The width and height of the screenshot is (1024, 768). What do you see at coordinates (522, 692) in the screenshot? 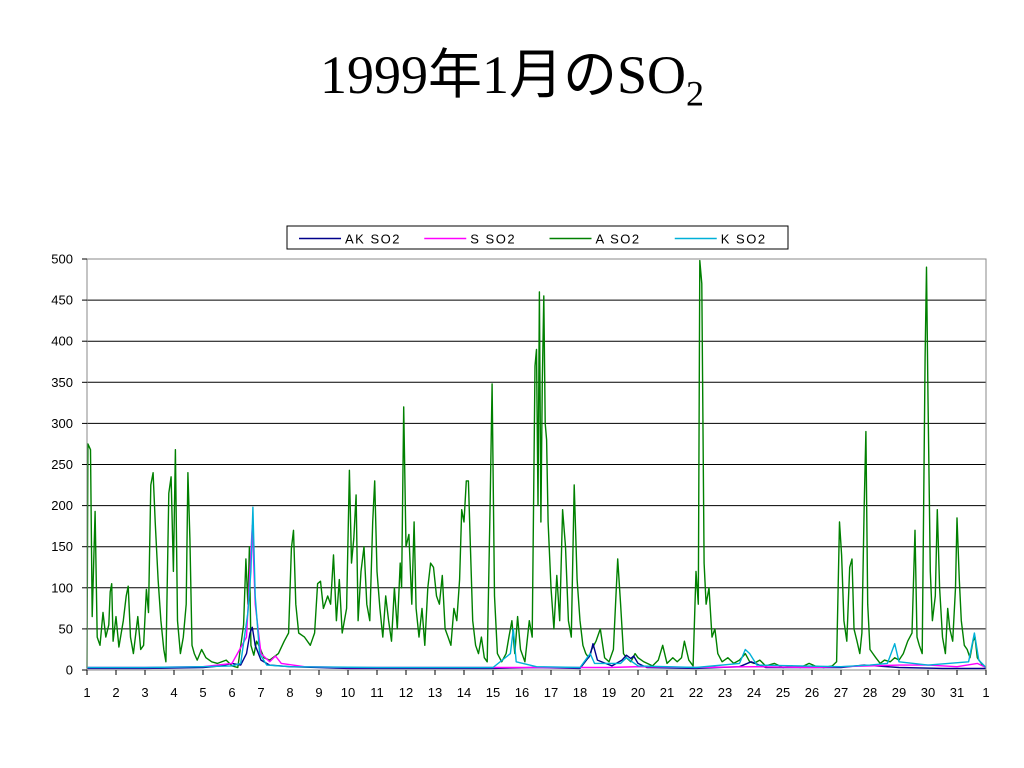
I see `x-tick-label: 16` at bounding box center [522, 692].